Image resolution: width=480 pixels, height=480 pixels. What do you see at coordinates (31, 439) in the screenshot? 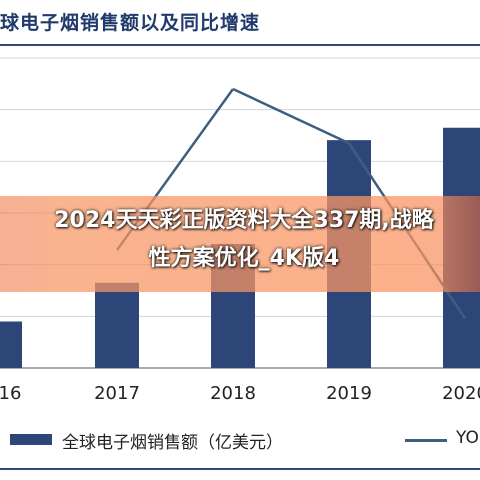
I see `legend-bar-swatch` at bounding box center [31, 439].